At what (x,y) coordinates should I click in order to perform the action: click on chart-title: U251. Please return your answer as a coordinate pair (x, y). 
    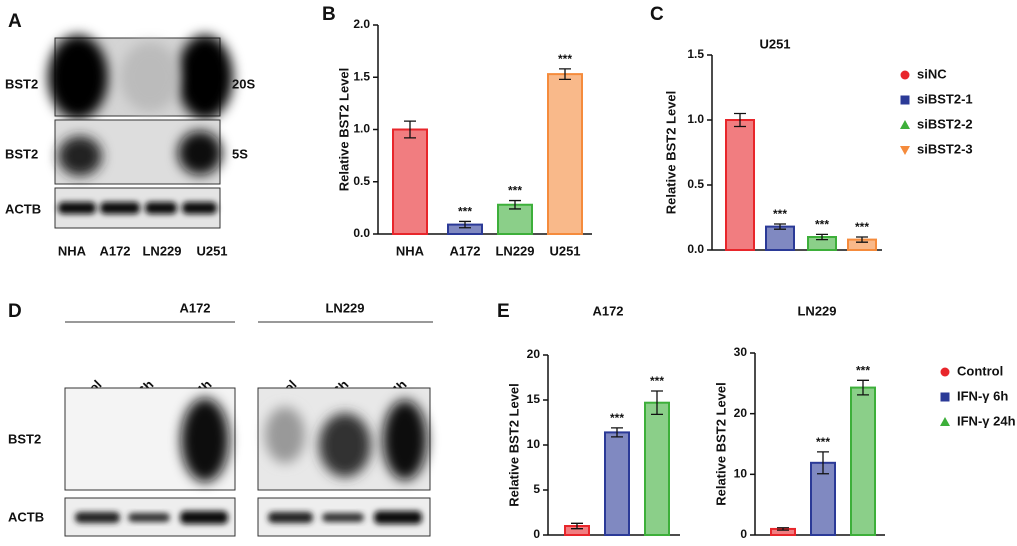
    Looking at the image, I should click on (774, 43).